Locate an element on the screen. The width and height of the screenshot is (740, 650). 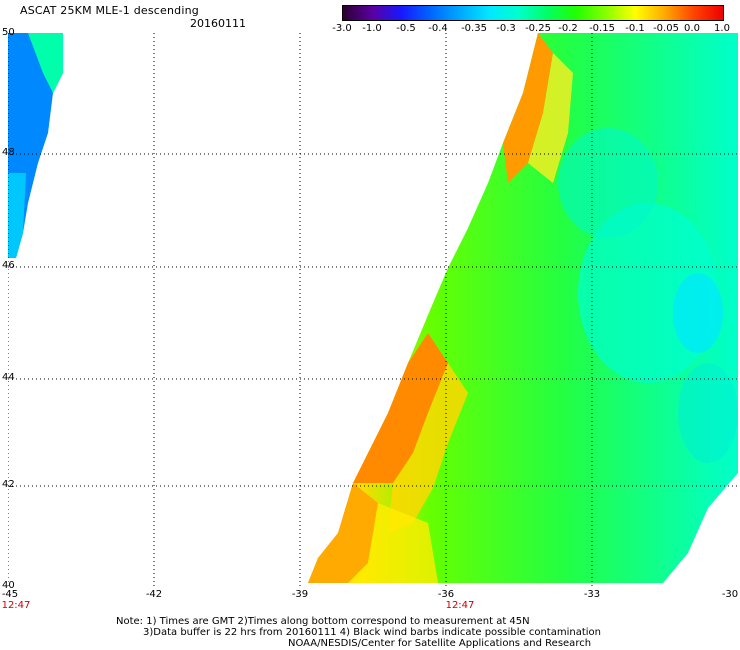
color-scale-label: -1.0 is located at coordinates (372, 28).